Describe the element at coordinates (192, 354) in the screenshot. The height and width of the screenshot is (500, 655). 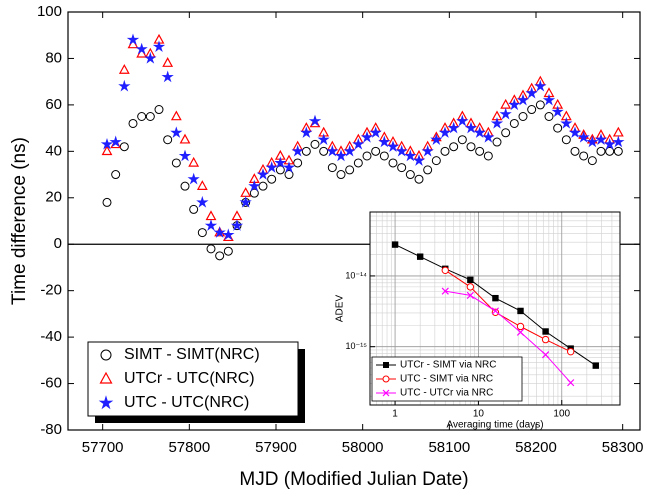
I see `legend-label: SIMT - SIMT(NRC)` at that location.